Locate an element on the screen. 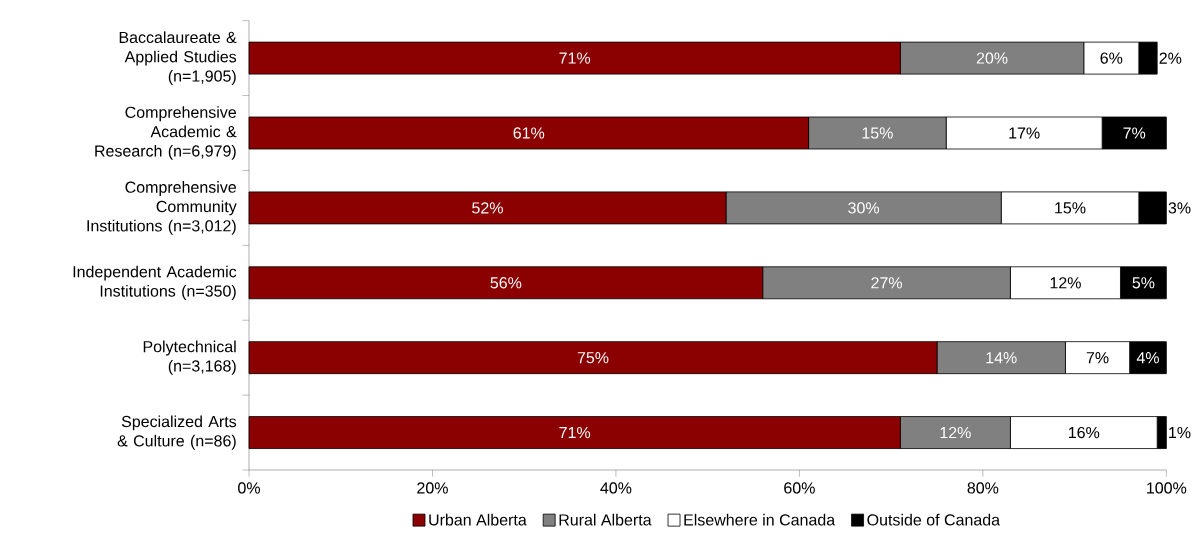 This screenshot has height=536, width=1199. data-label: 4% is located at coordinates (1147, 358).